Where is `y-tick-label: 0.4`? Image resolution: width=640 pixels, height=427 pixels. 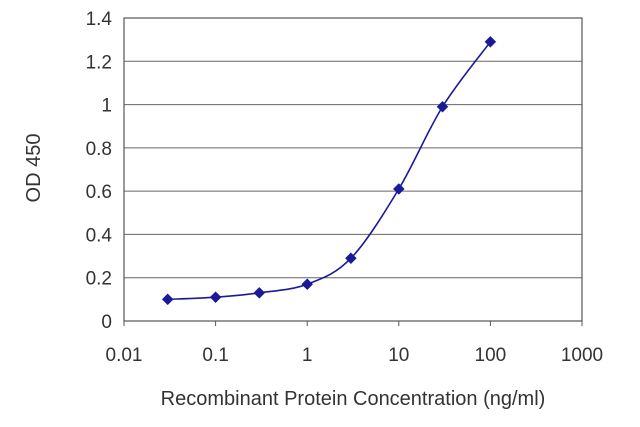
y-tick-label: 0.4 is located at coordinates (99, 235).